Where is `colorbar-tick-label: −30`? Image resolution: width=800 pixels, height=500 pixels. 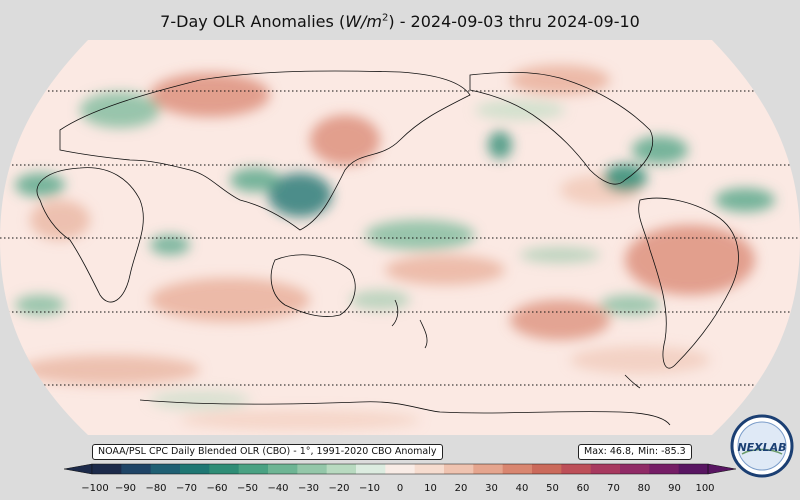 colorbar-tick-label: −30 is located at coordinates (308, 488).